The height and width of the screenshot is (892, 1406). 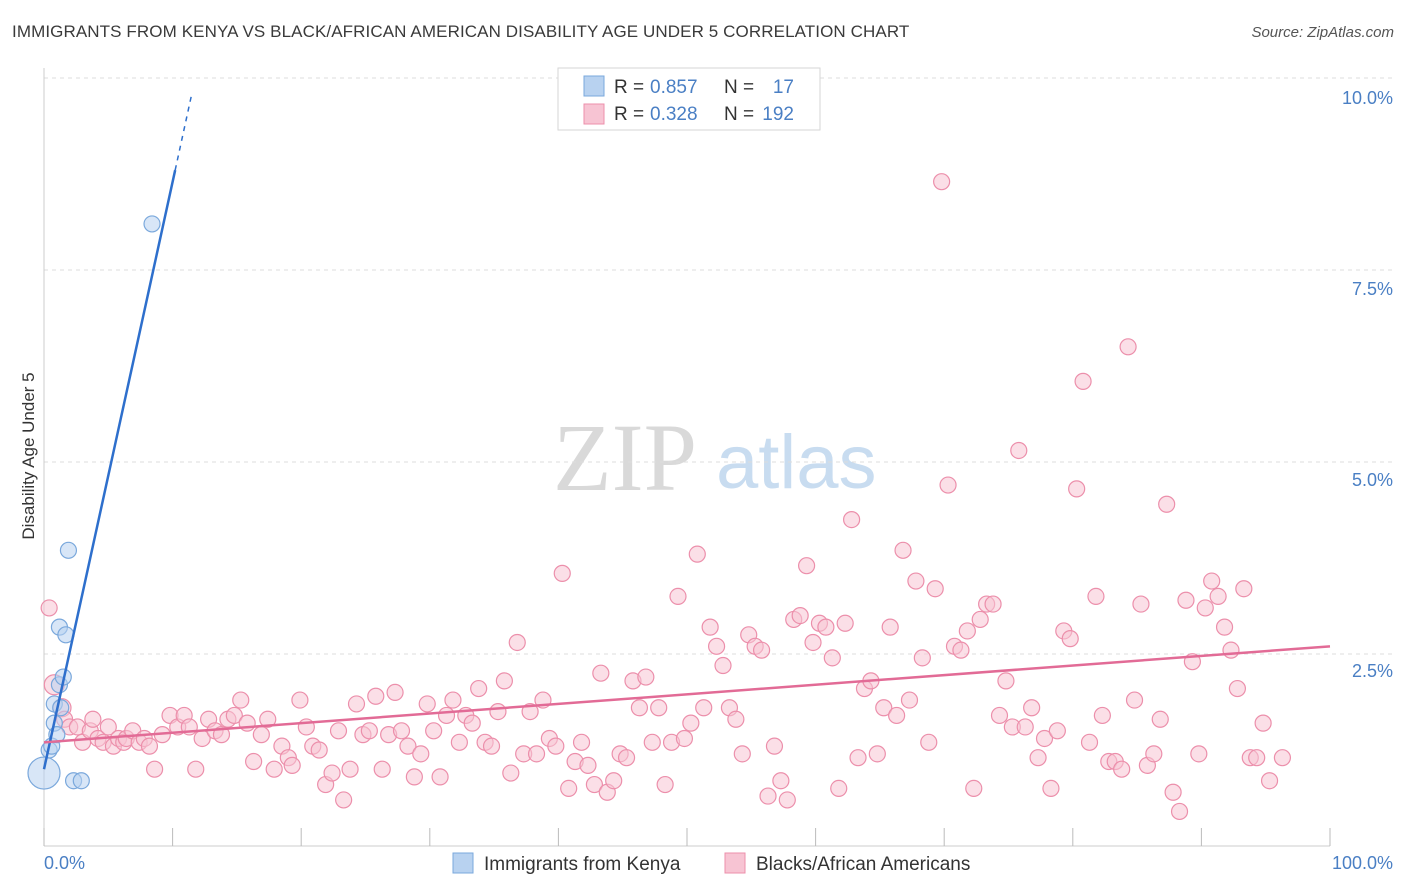 I want to click on blue-trend-line, so click(x=109, y=469).